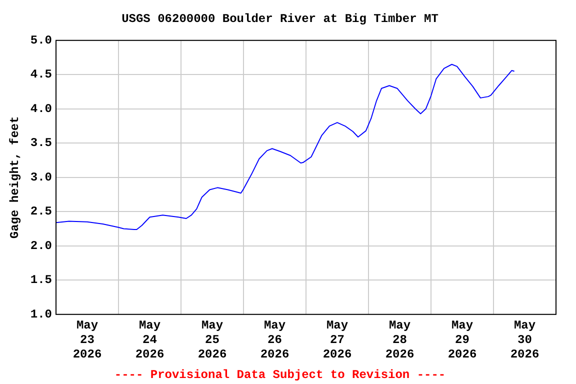 This screenshot has height=384, width=576. Describe the element at coordinates (41, 177) in the screenshot. I see `y-tick-label: 3.0` at that location.